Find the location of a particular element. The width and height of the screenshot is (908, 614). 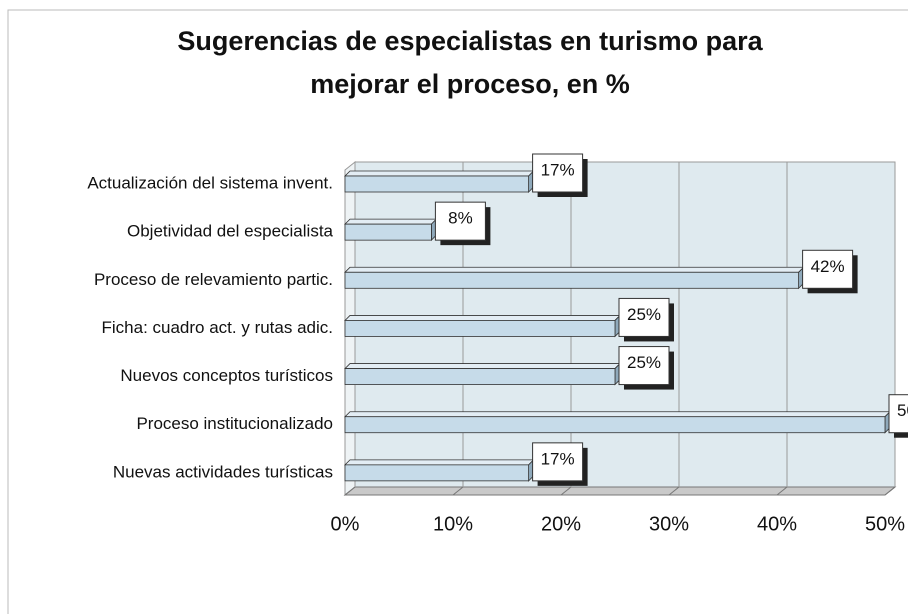

y-tick-label: Nuevas actividades turísticas is located at coordinates (223, 471).